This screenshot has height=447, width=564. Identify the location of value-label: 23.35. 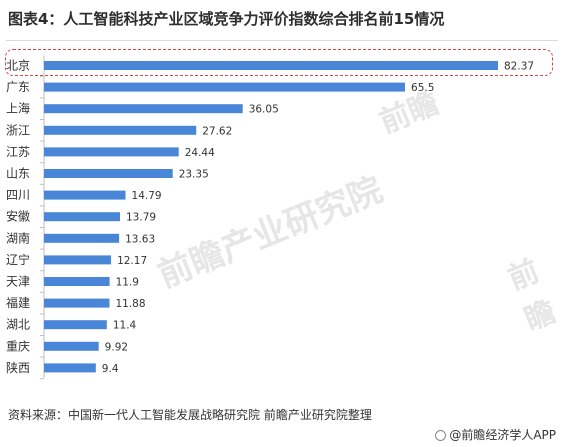
(194, 175).